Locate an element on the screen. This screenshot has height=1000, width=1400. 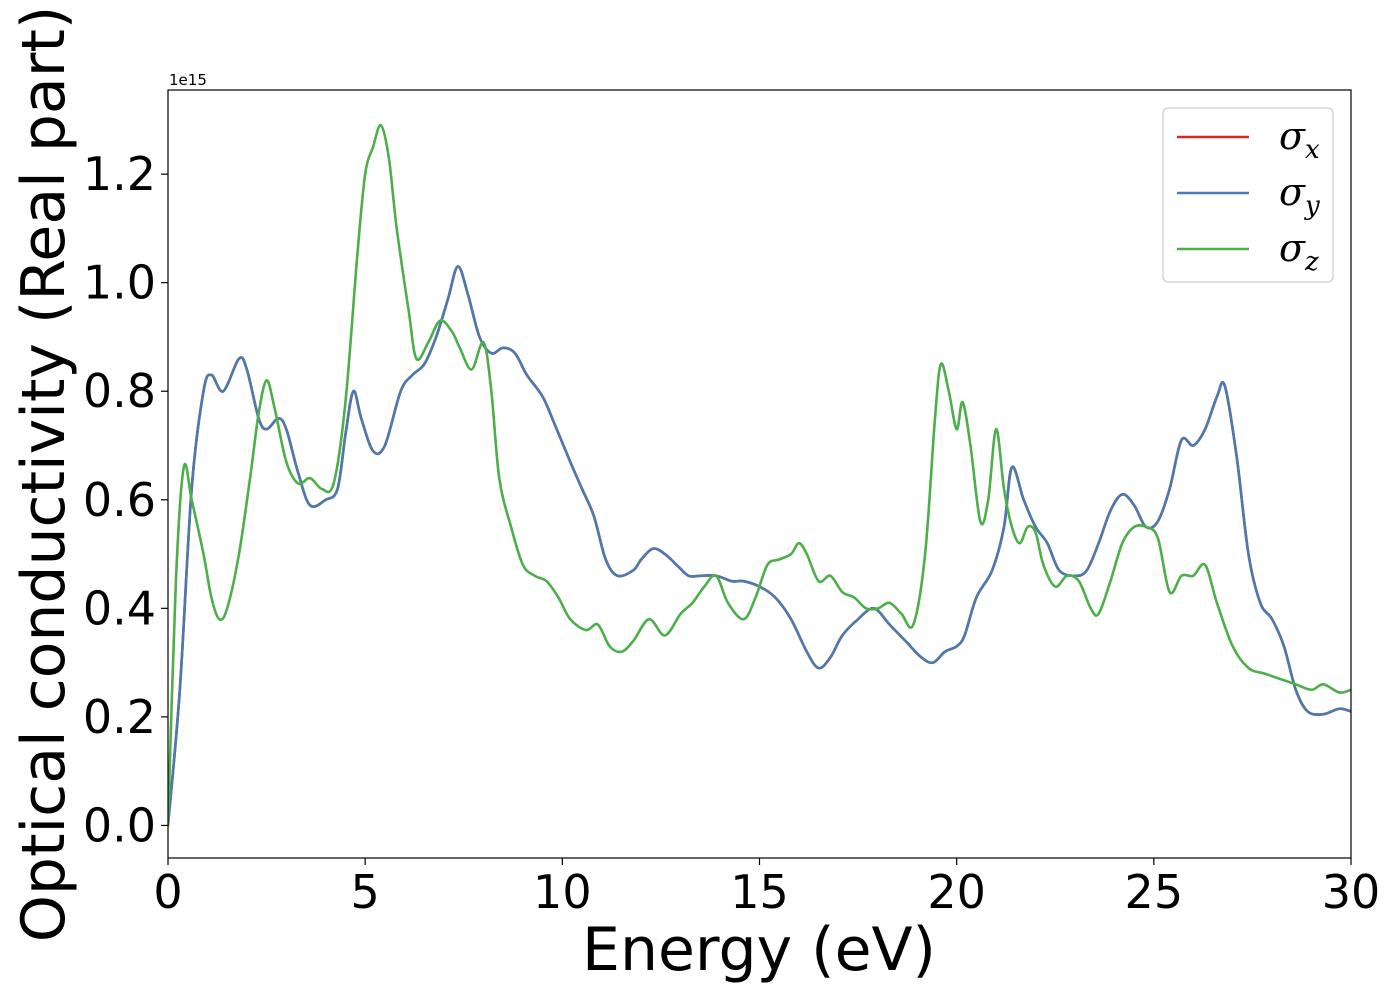
y-tick-label: 0.6 is located at coordinates (119, 500).